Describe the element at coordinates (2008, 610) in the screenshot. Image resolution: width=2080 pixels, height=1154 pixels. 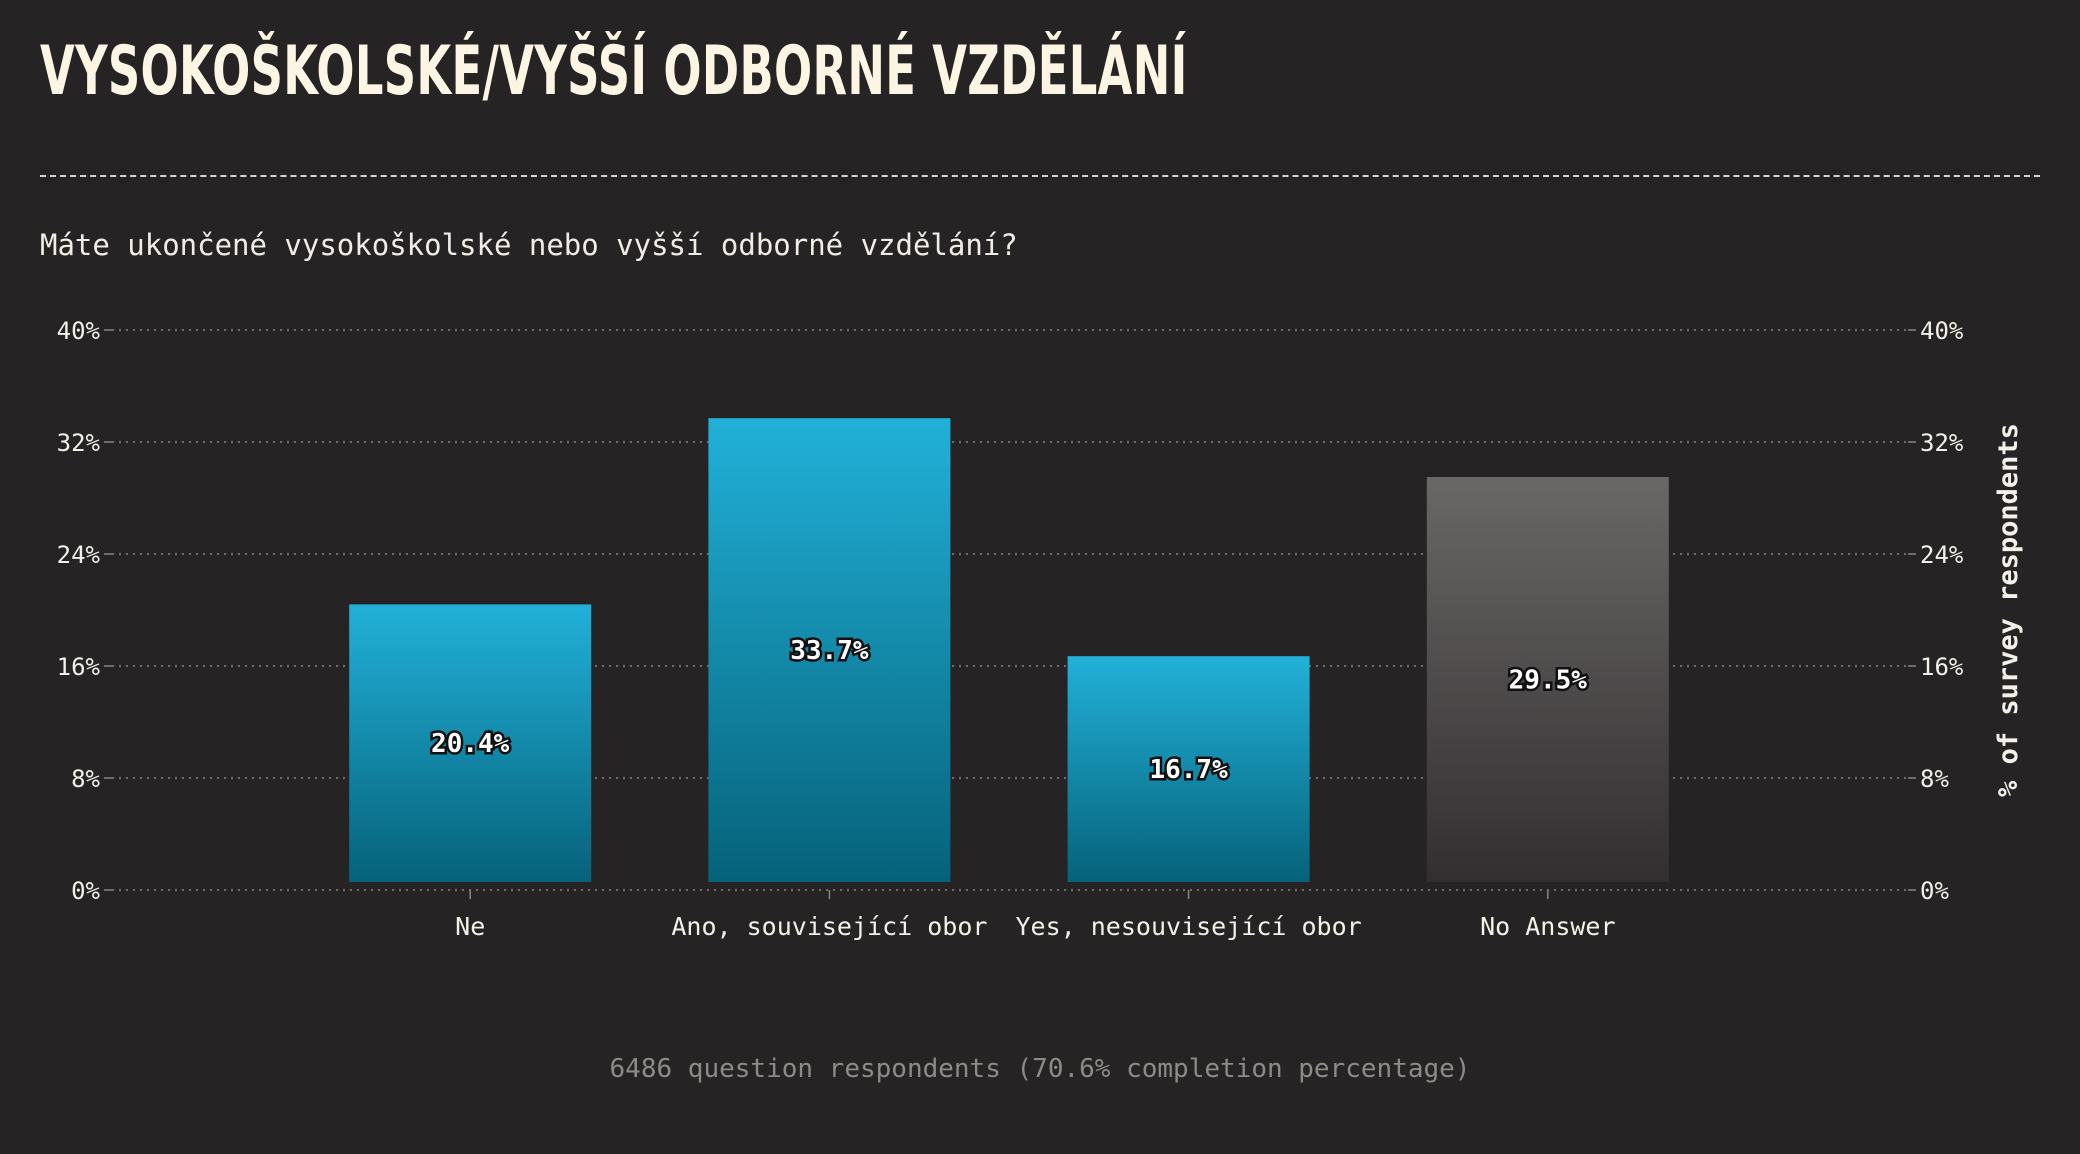
I see `y-axis-label: % of survey respondents` at that location.